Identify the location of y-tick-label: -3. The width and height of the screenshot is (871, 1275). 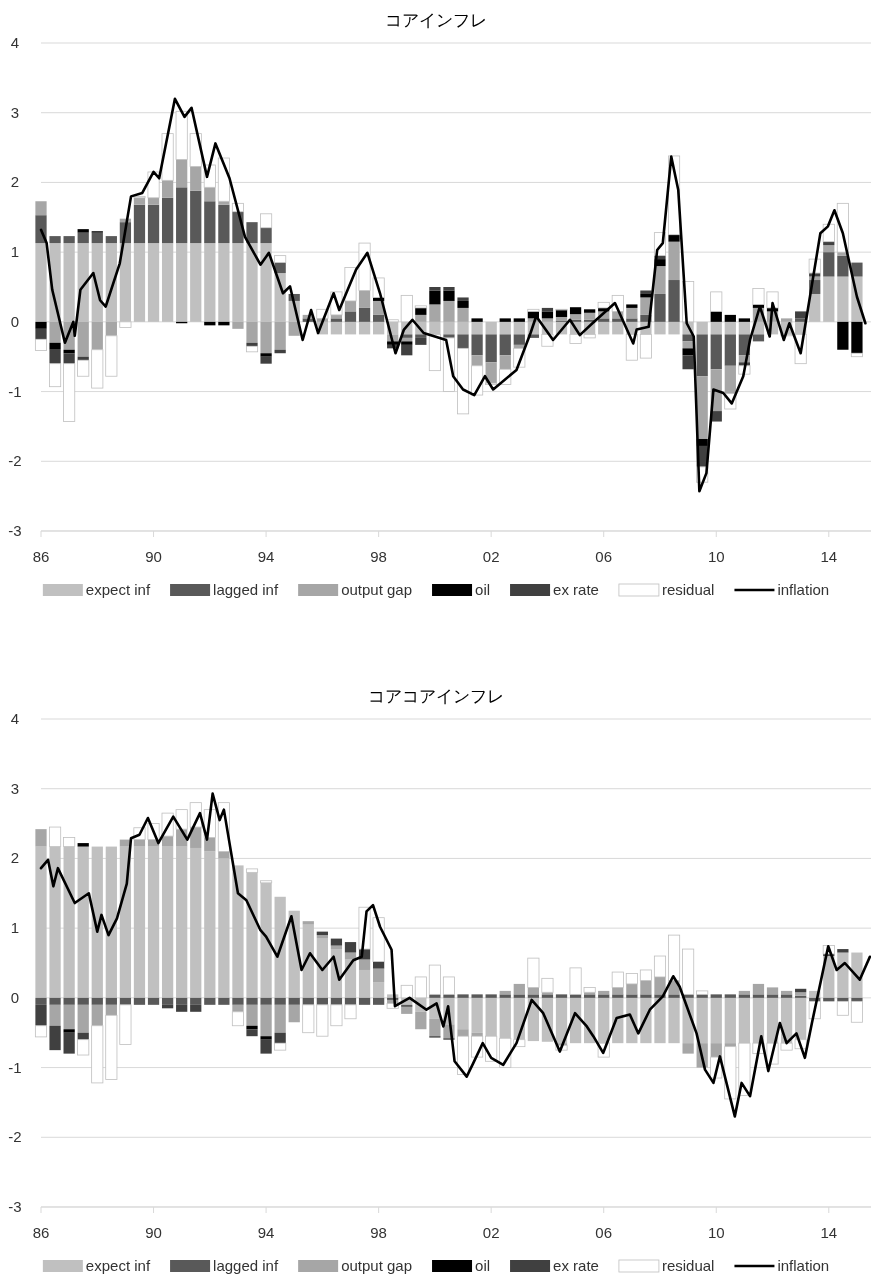
(15, 530).